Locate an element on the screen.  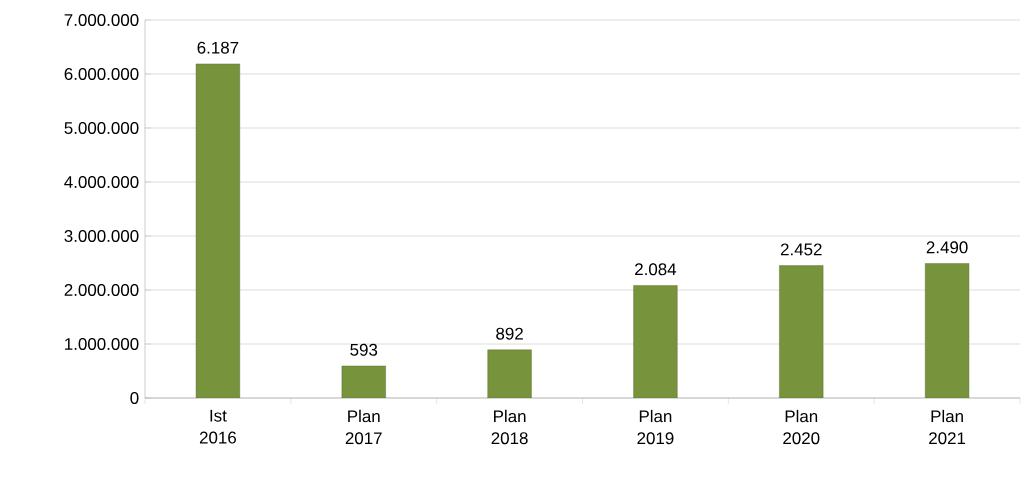
x-tick-label: Plan 2018 is located at coordinates (509, 427).